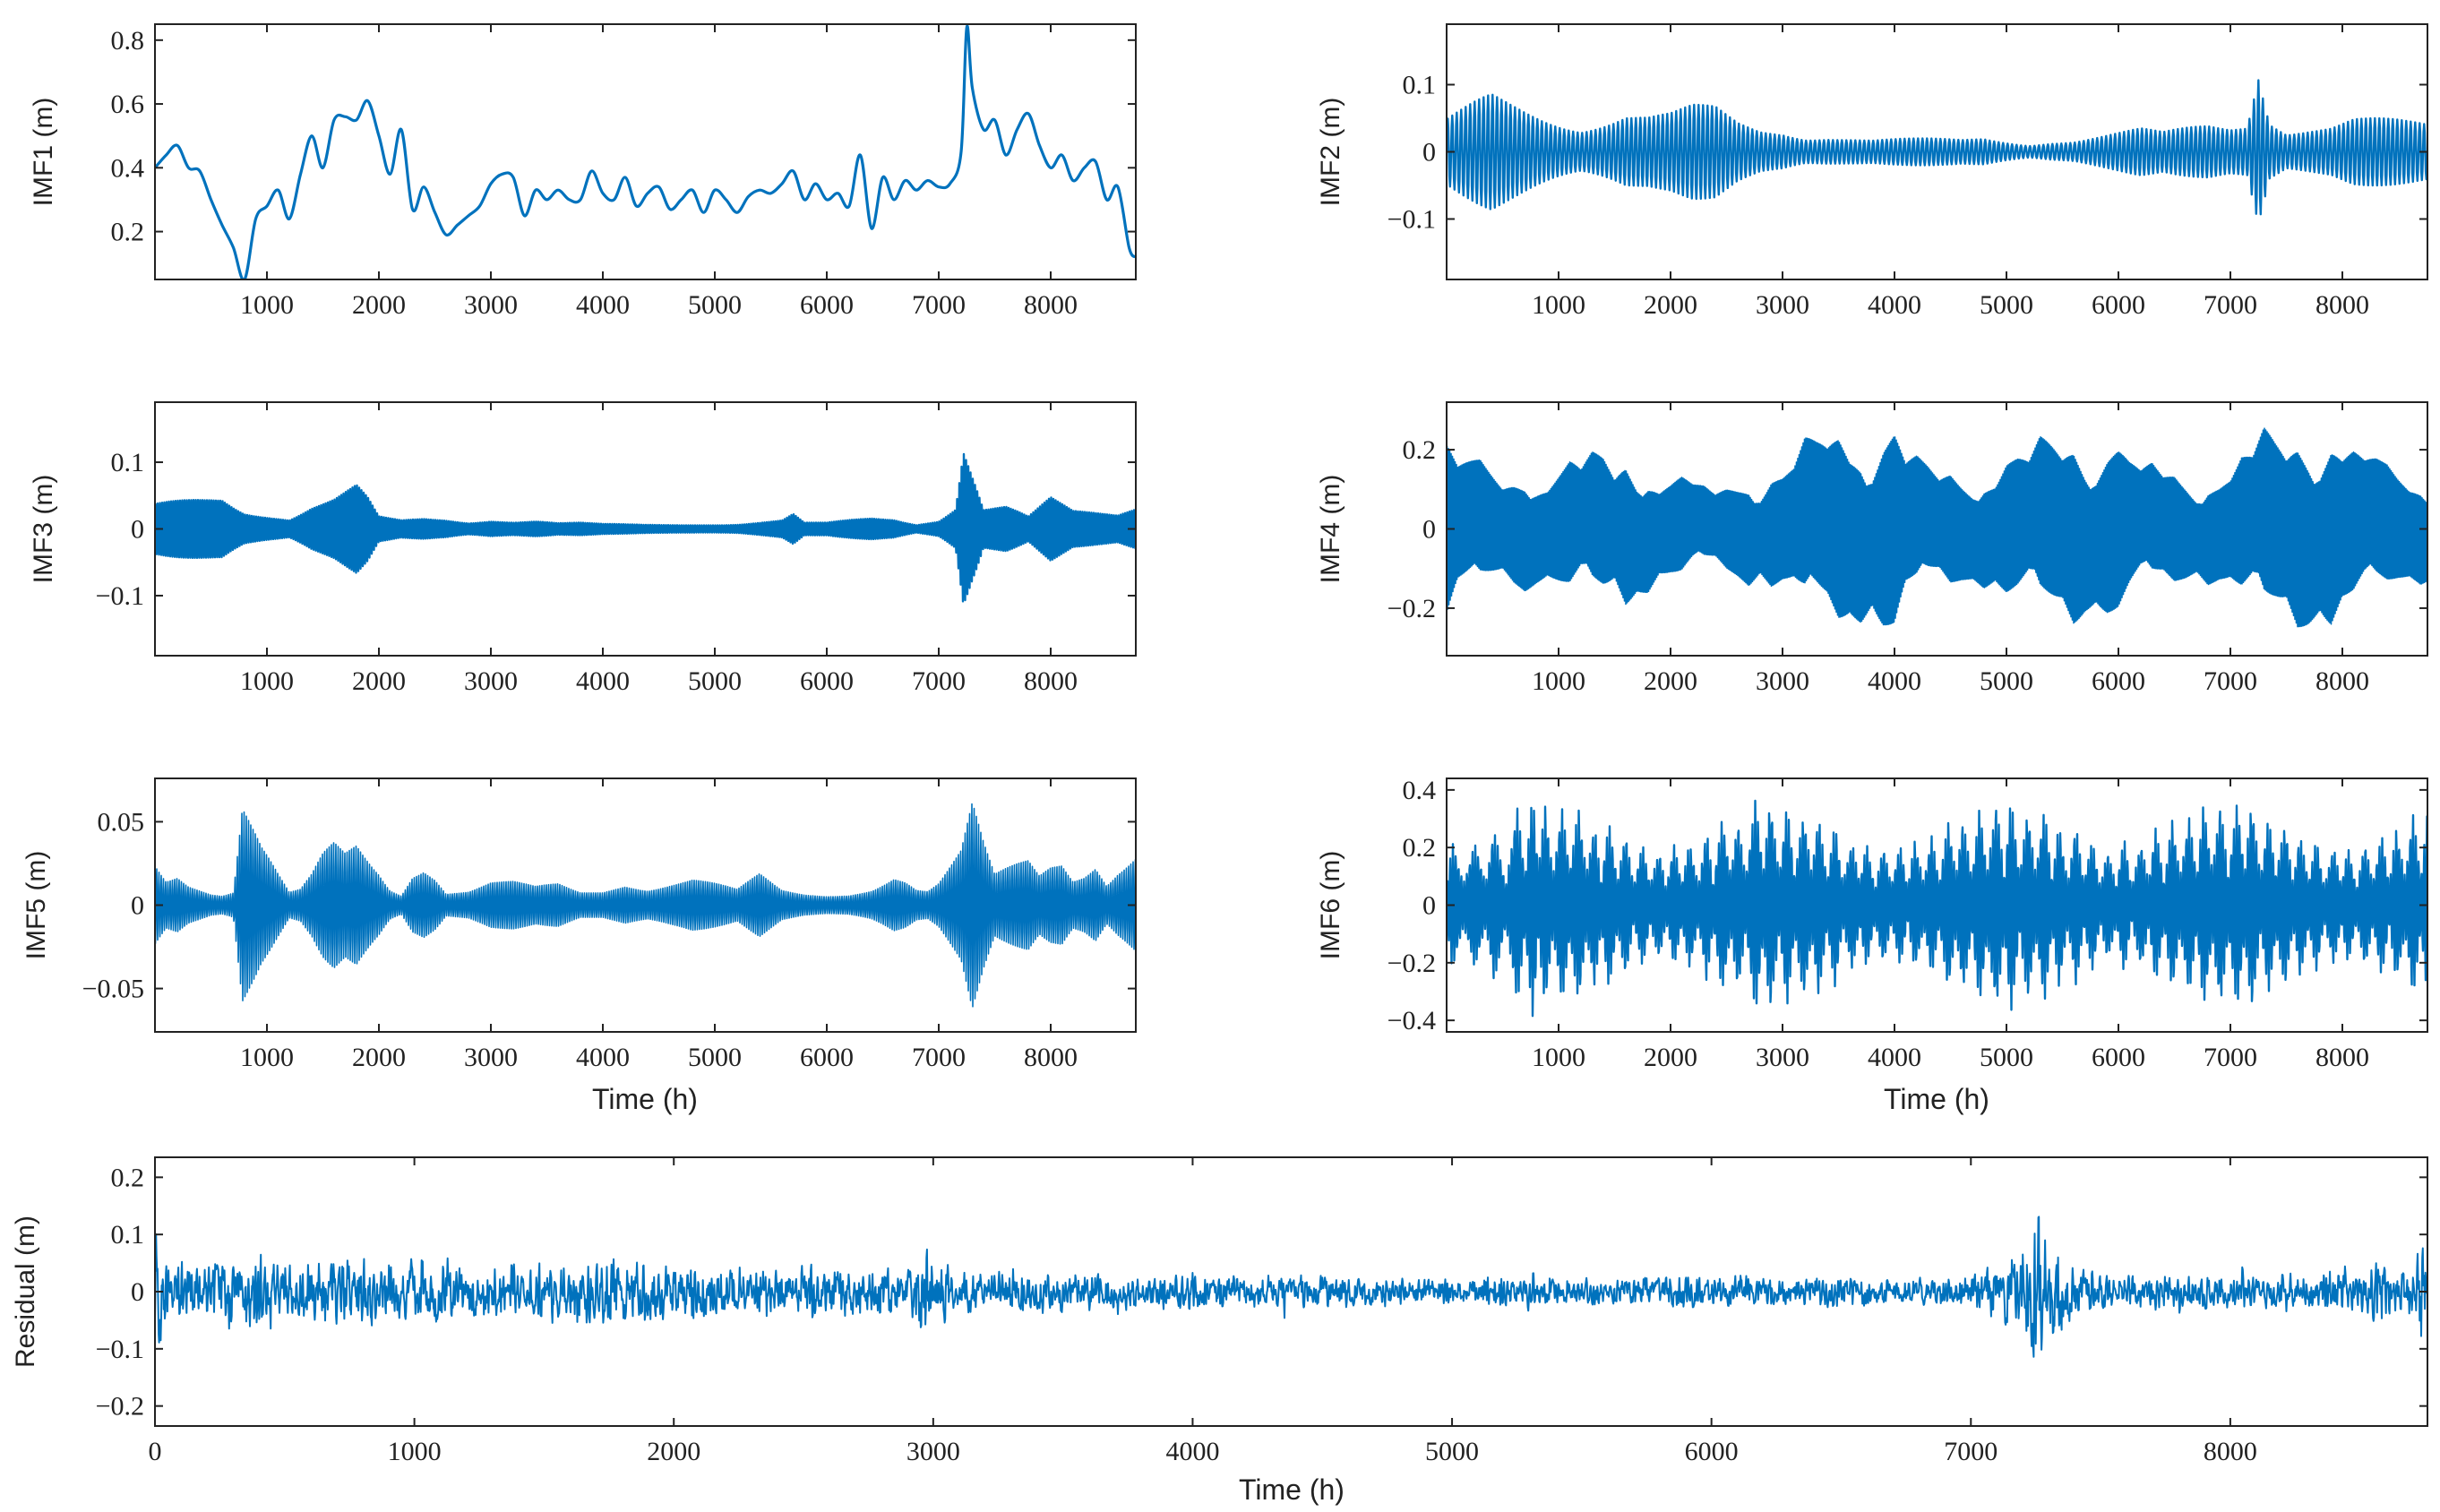  Describe the element at coordinates (1429, 530) in the screenshot. I see `imf4-y-tick-label: 0` at that location.